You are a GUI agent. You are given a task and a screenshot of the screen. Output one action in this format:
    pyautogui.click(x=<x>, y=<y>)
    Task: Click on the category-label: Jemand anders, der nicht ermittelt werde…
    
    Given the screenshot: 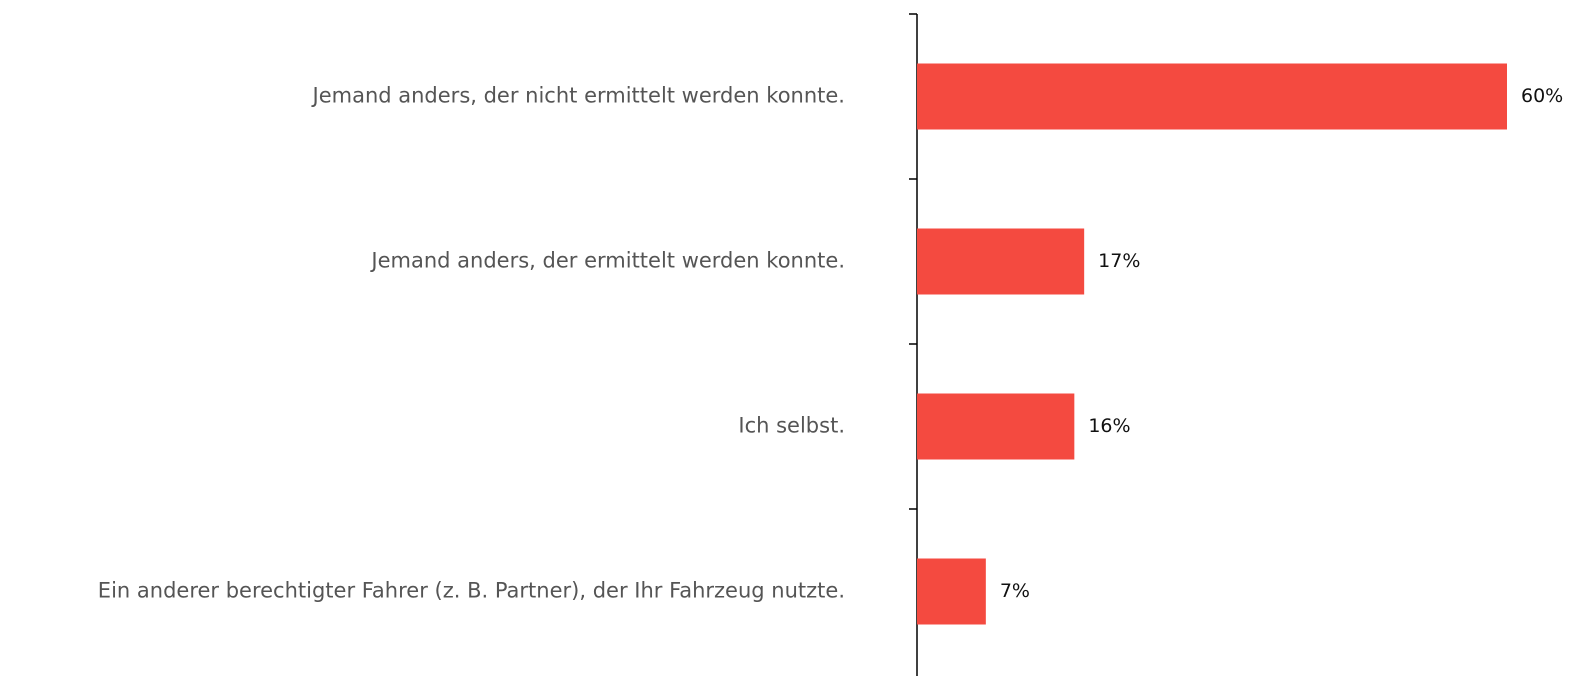 What is the action you would take?
    pyautogui.click(x=578, y=96)
    